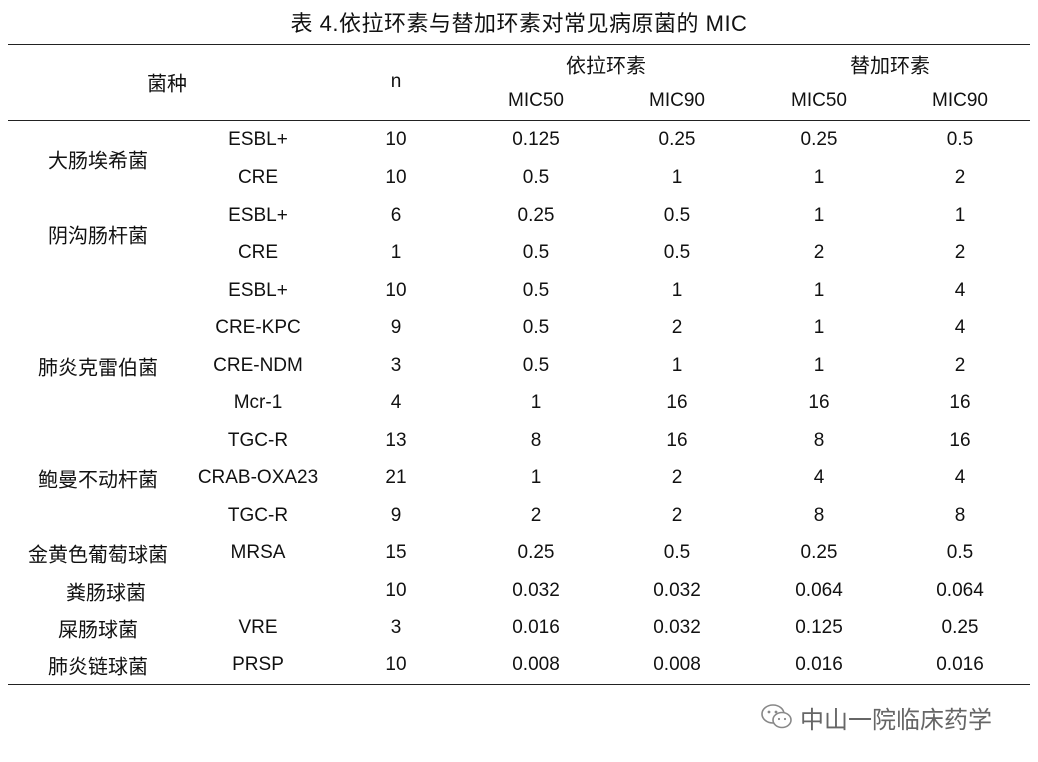 The image size is (1038, 762). Describe the element at coordinates (106, 593) in the screenshot. I see `species-label: 粪肠球菌` at that location.